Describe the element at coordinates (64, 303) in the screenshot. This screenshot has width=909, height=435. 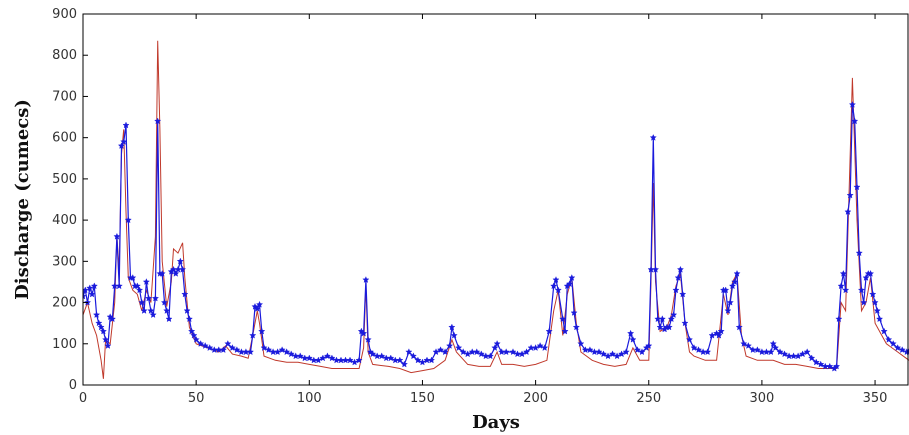
I see `y-tick-label: 200` at that location.